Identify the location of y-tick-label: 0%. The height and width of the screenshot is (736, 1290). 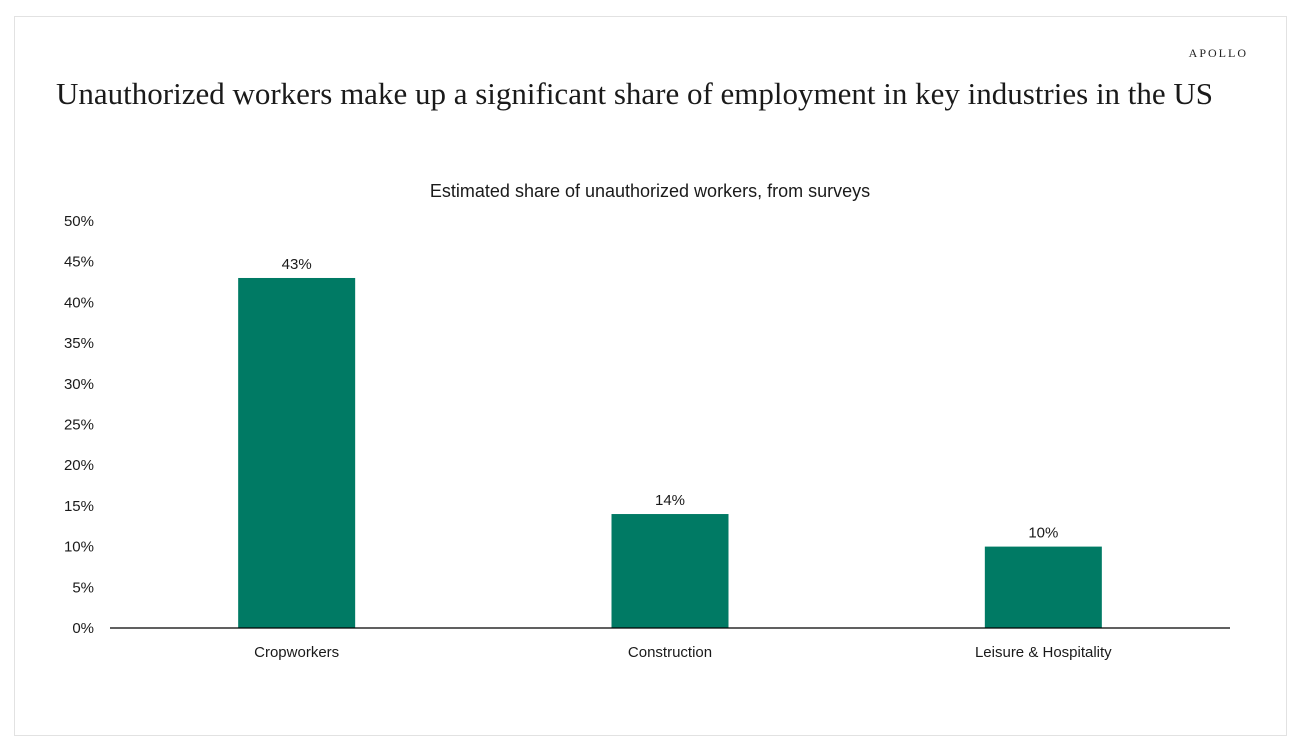
(83, 628).